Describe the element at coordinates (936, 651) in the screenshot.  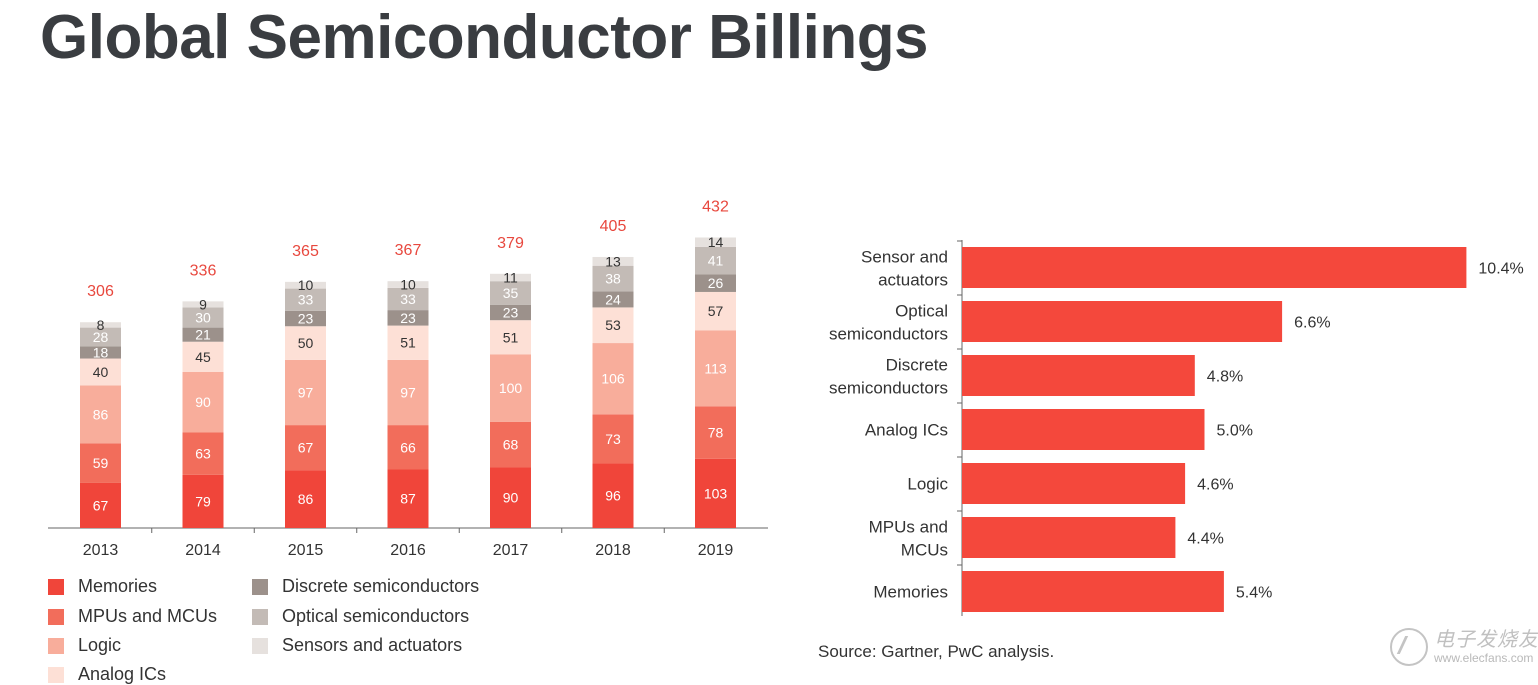
I see `source-note: Source: Gartner, PwC analysis.` at that location.